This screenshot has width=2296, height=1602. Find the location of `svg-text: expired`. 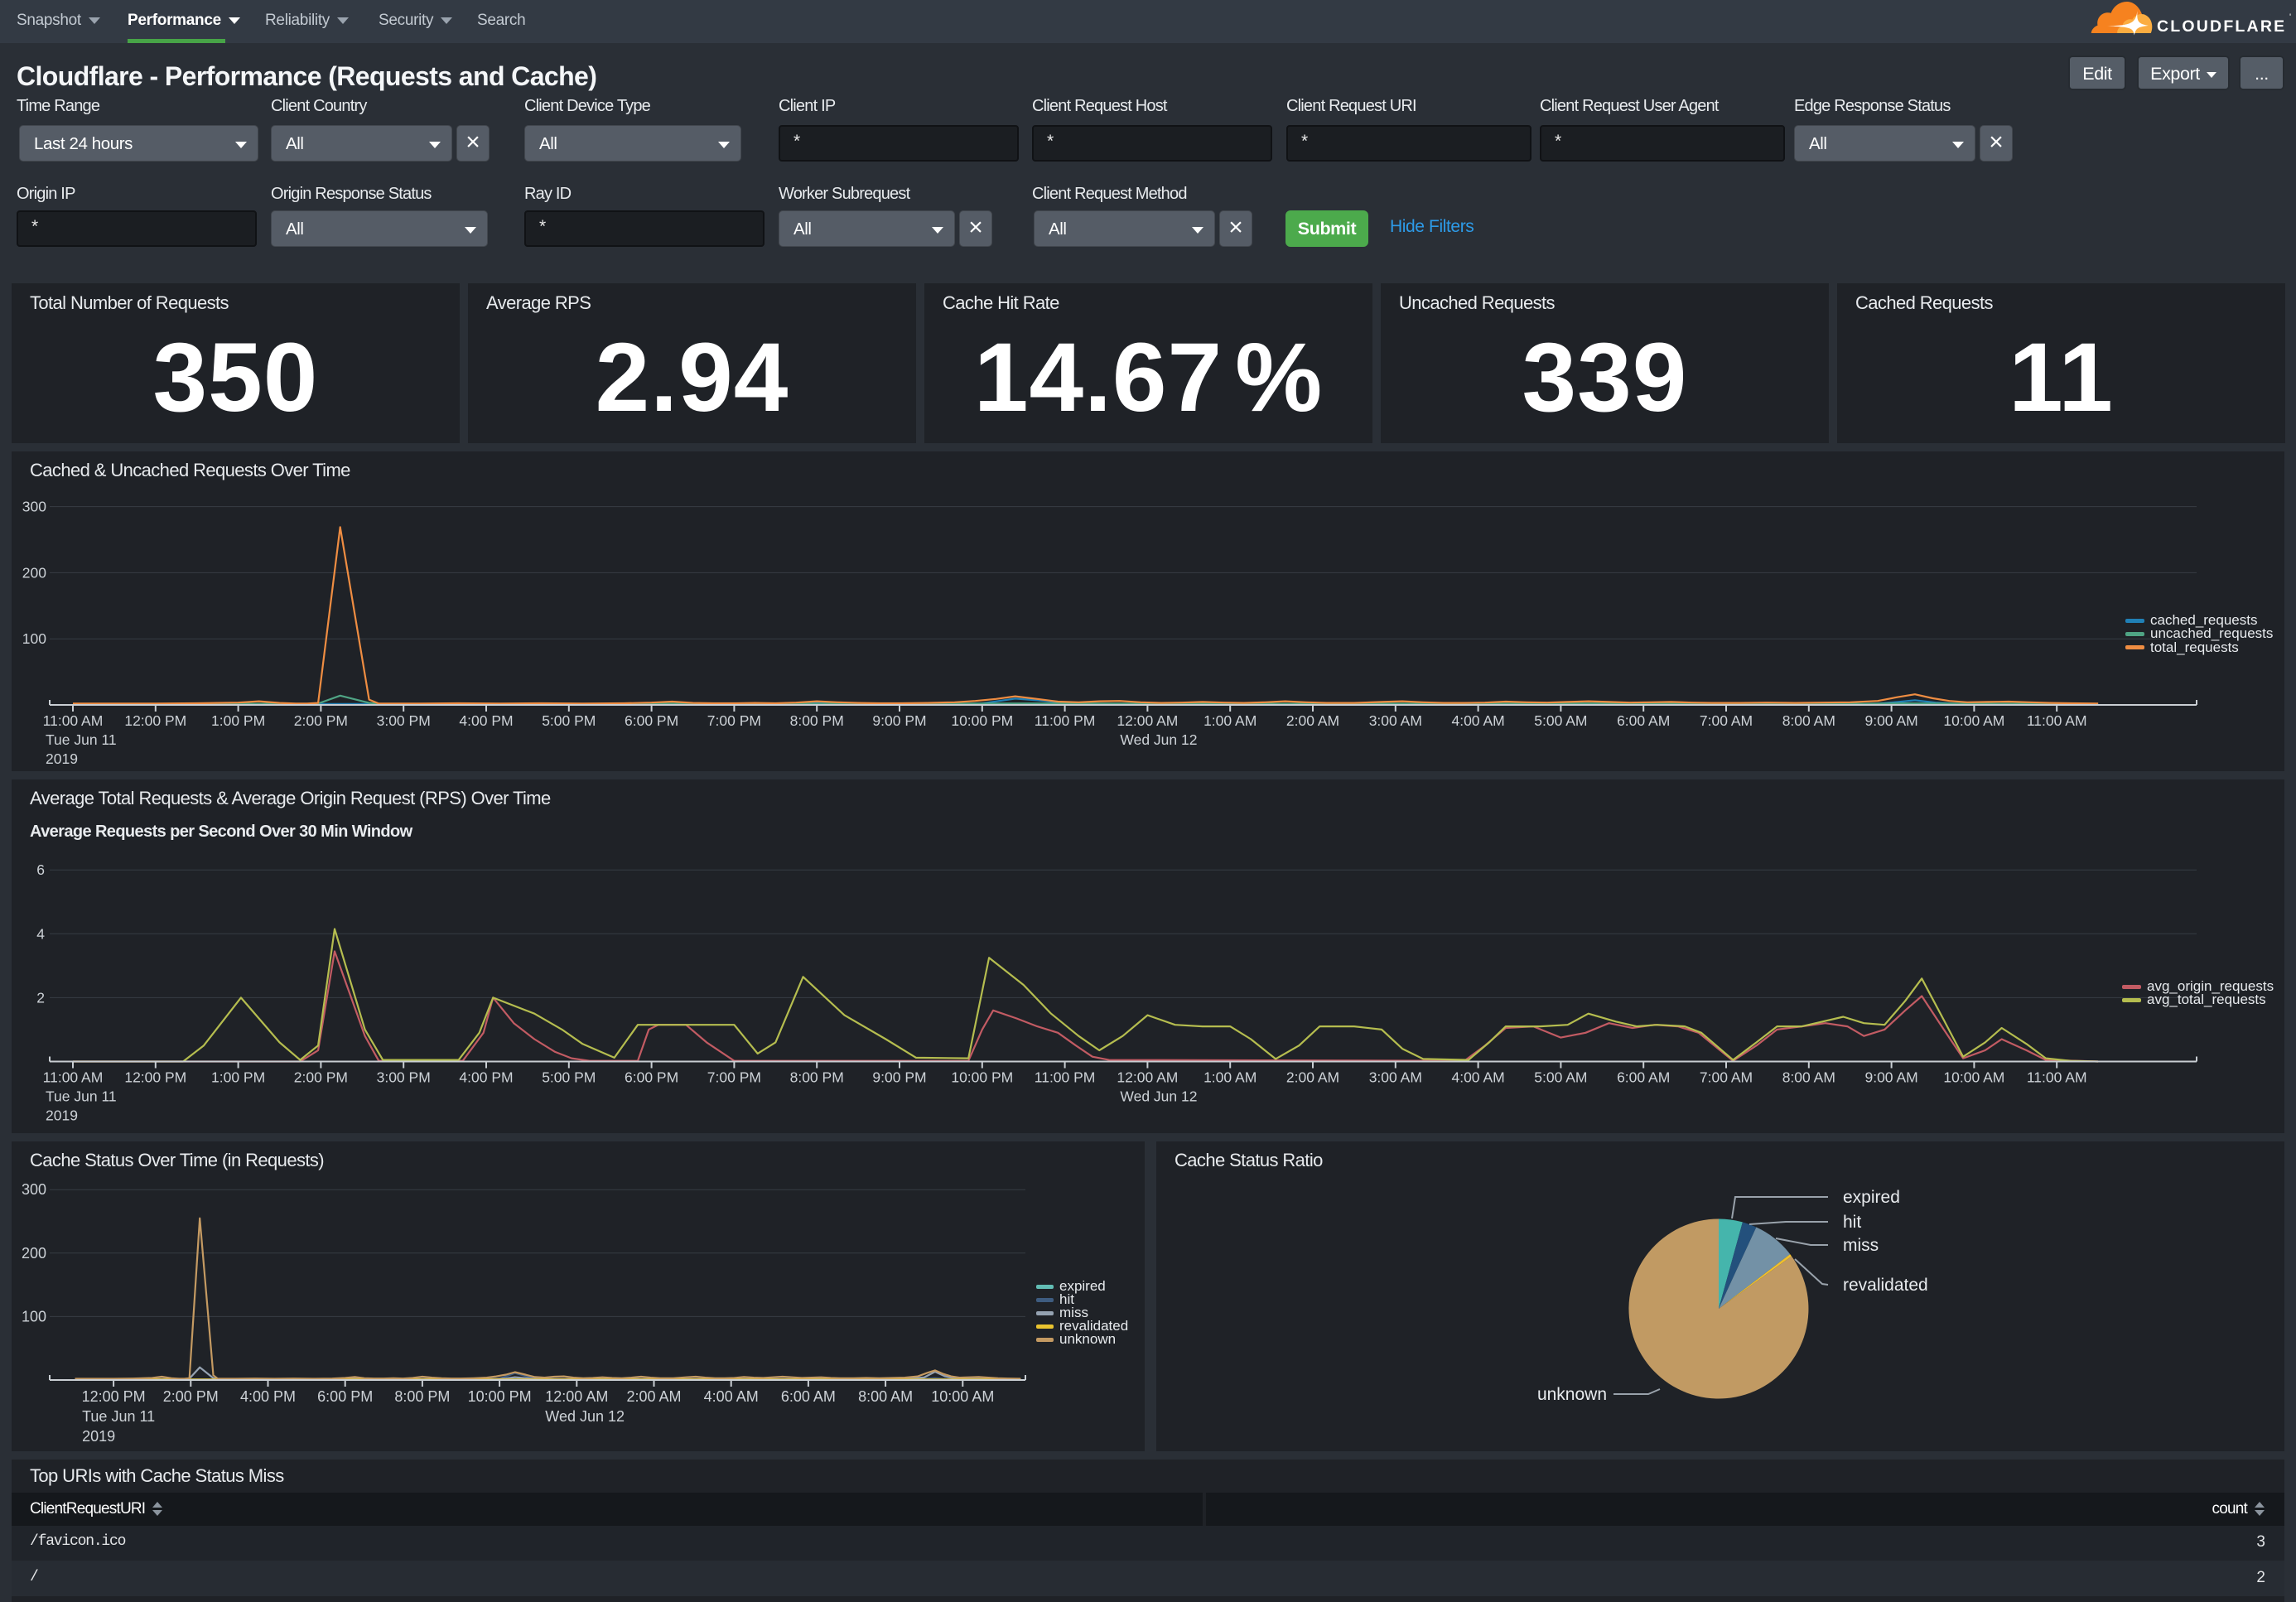

svg-text: expired is located at coordinates (1871, 1197).